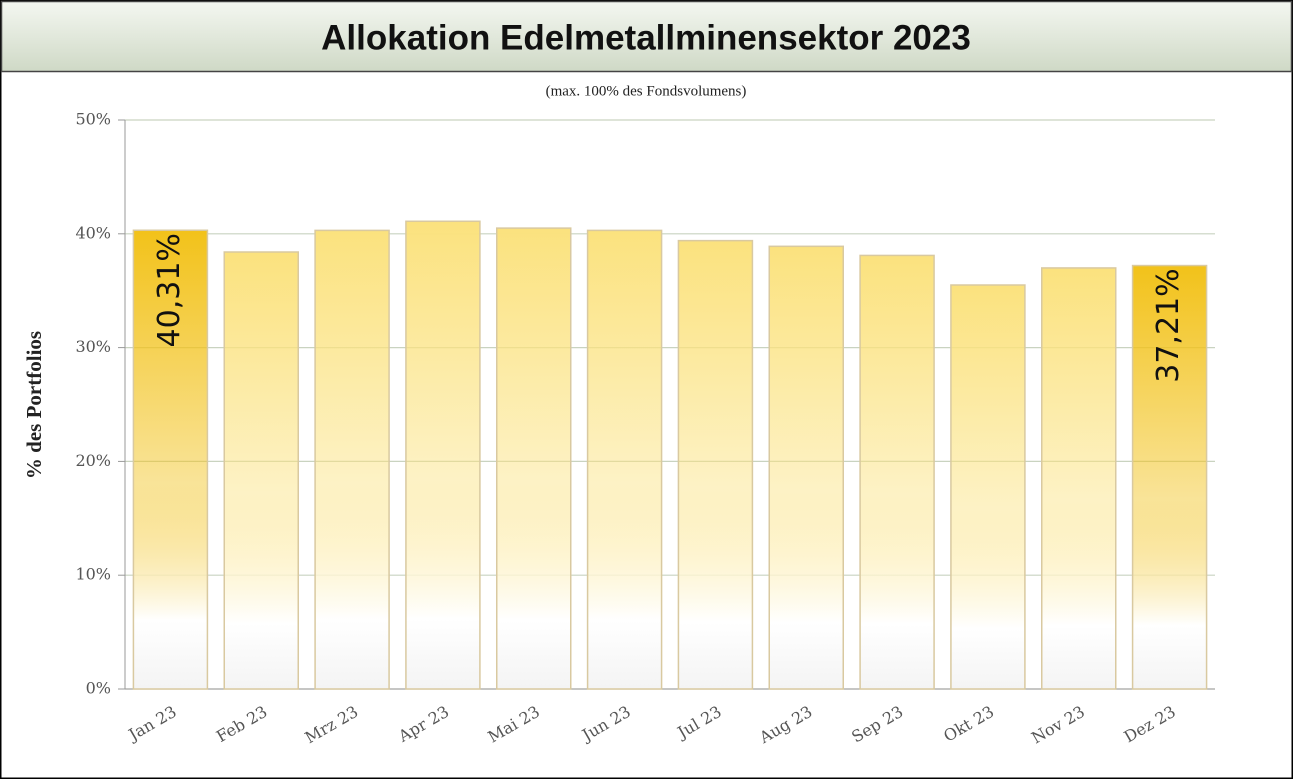 The width and height of the screenshot is (1293, 779). I want to click on title-bar, so click(646, 36).